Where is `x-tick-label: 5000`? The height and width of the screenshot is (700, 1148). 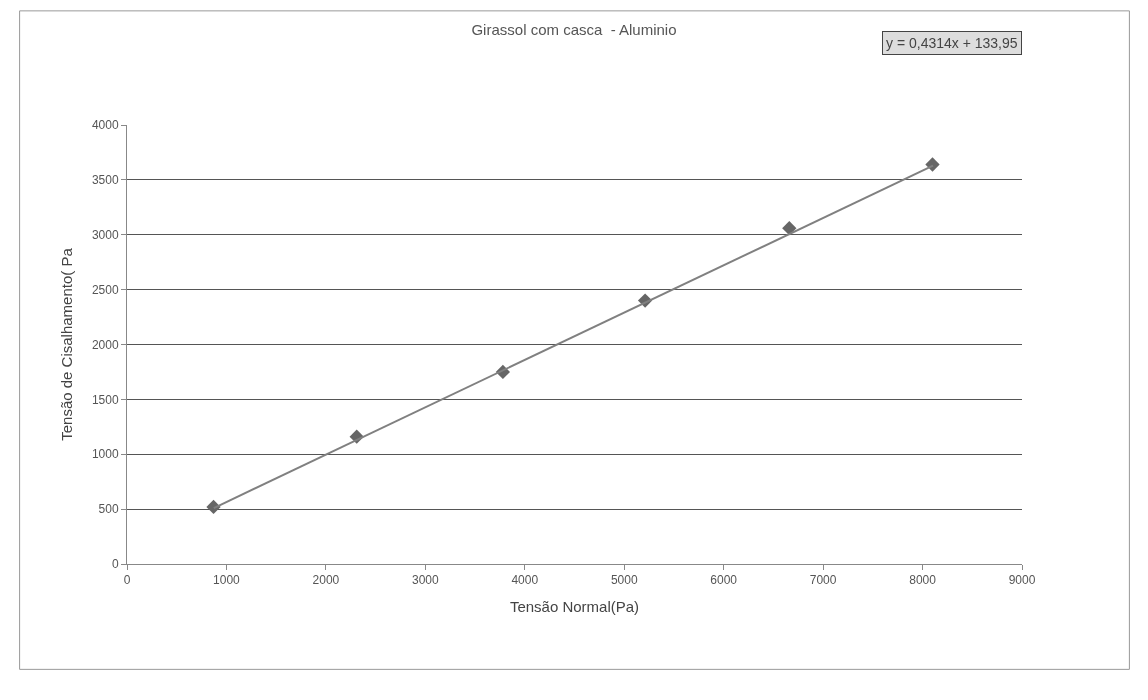 x-tick-label: 5000 is located at coordinates (624, 580).